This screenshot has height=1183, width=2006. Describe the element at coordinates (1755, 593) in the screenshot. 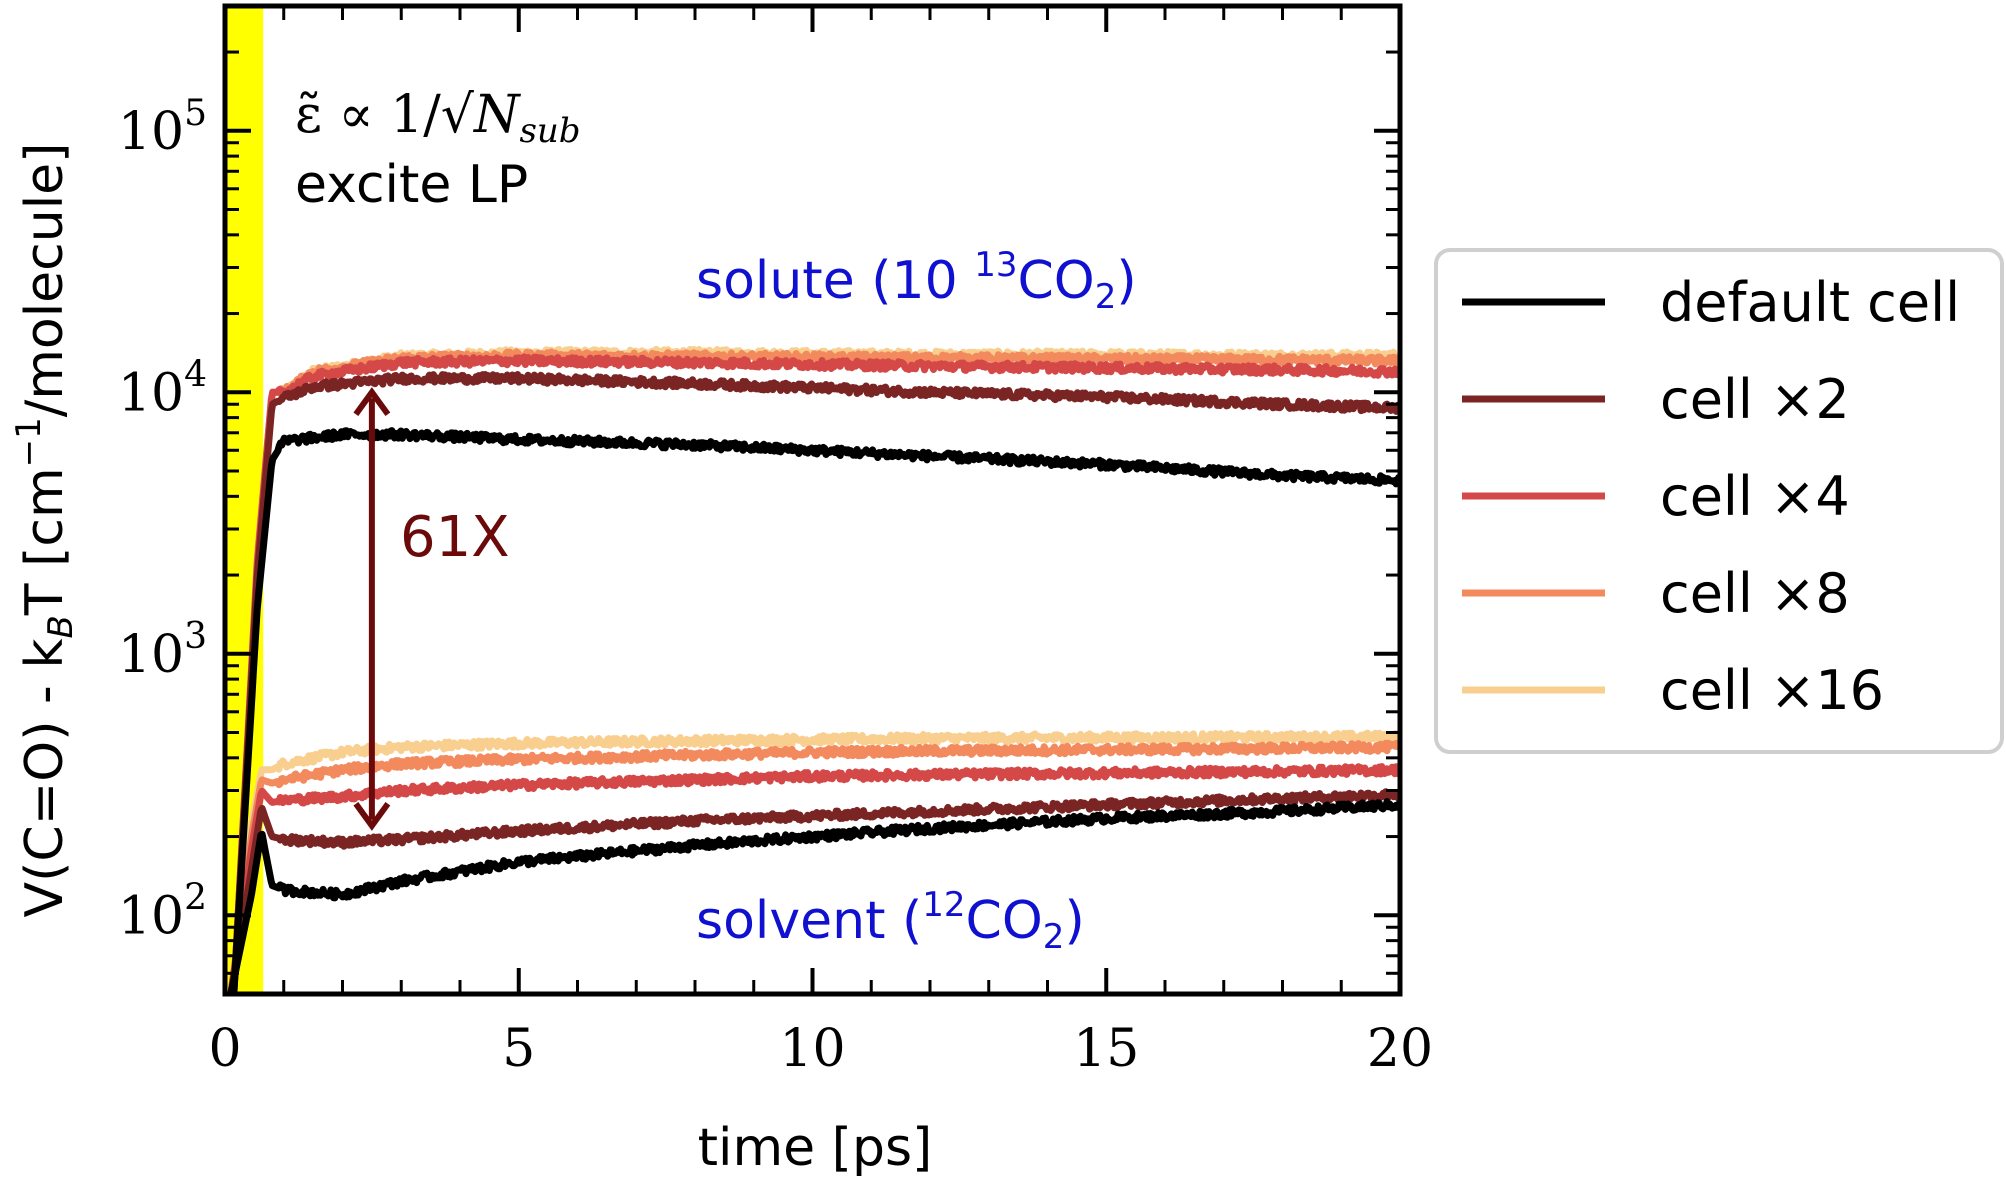

I see `legend-label: cell ×8` at that location.